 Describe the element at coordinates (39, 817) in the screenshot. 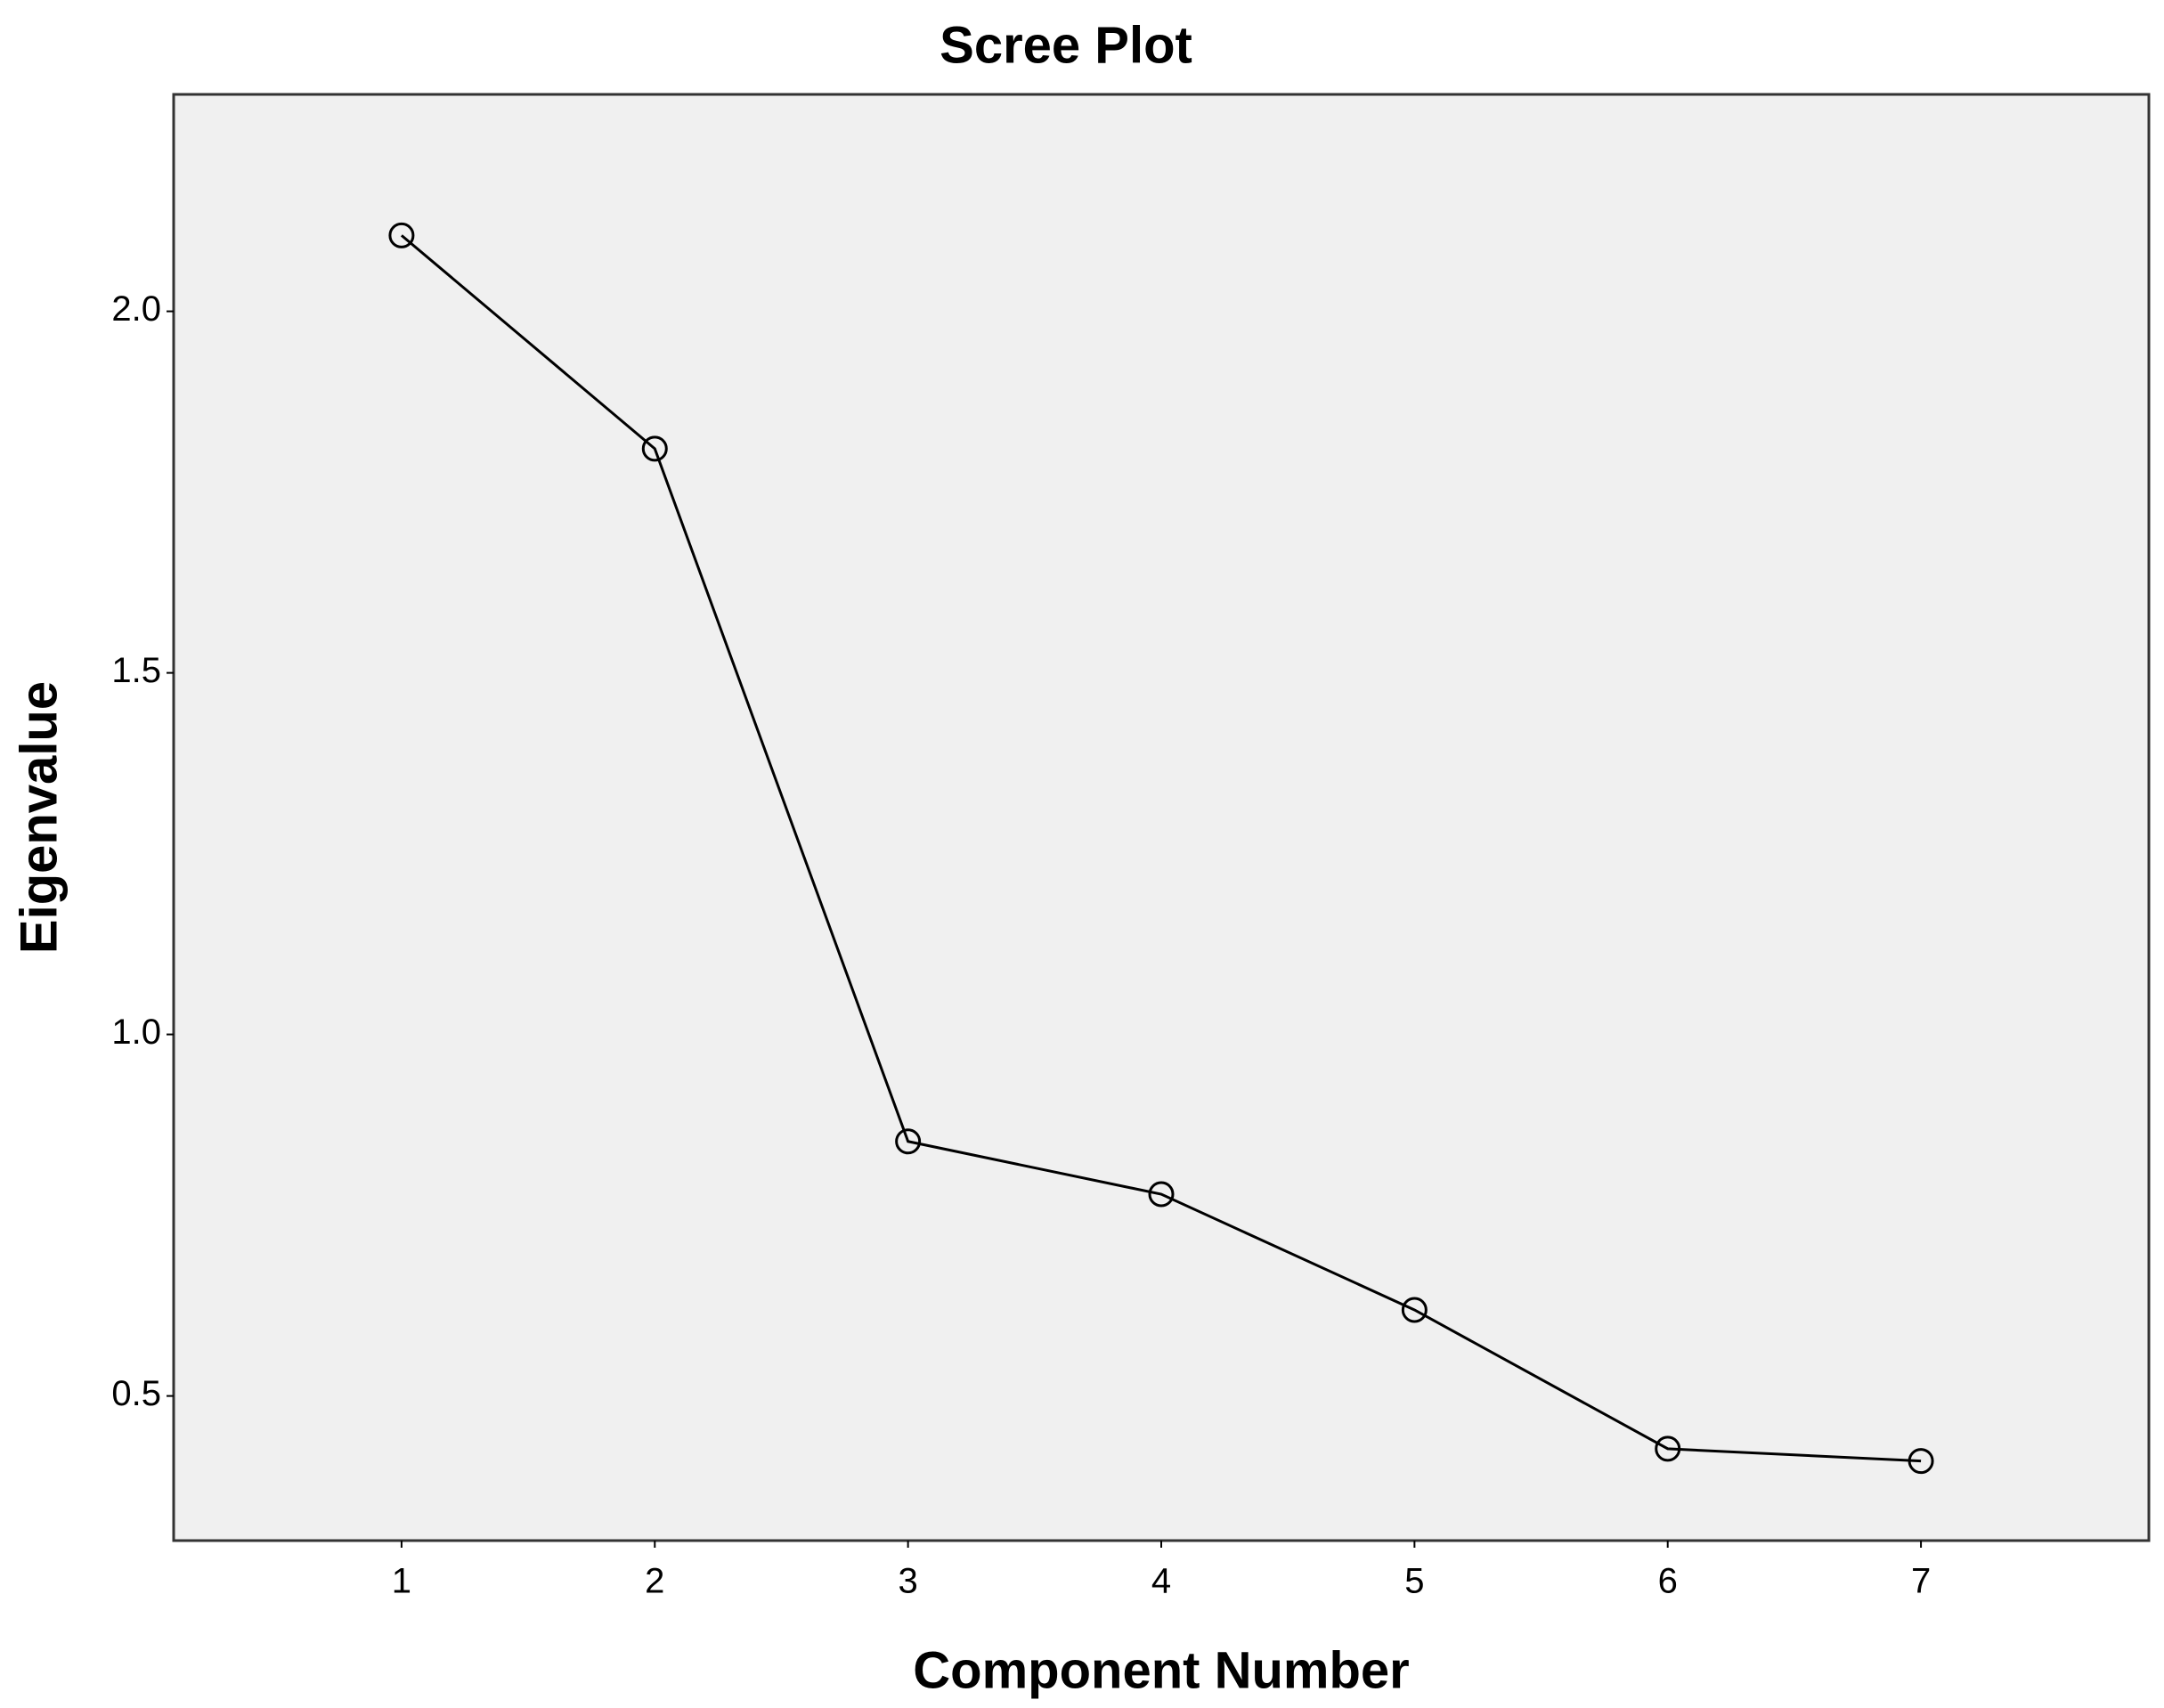

I see `y-axis-label: Eigenvalue` at that location.